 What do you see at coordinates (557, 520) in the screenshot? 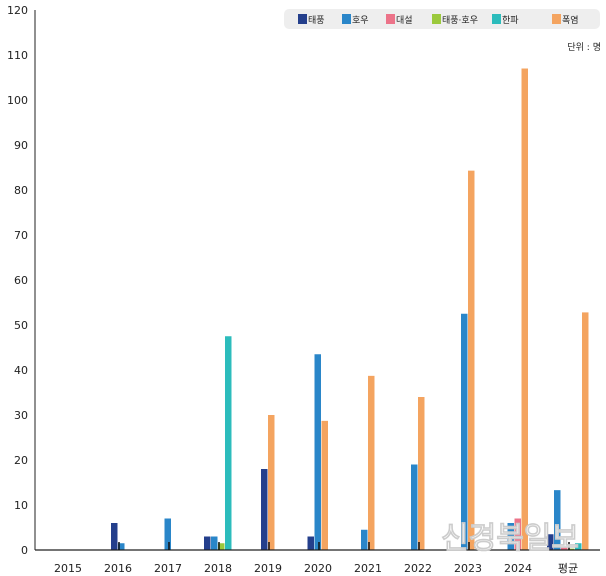
I see `bar-호우-평균` at bounding box center [557, 520].